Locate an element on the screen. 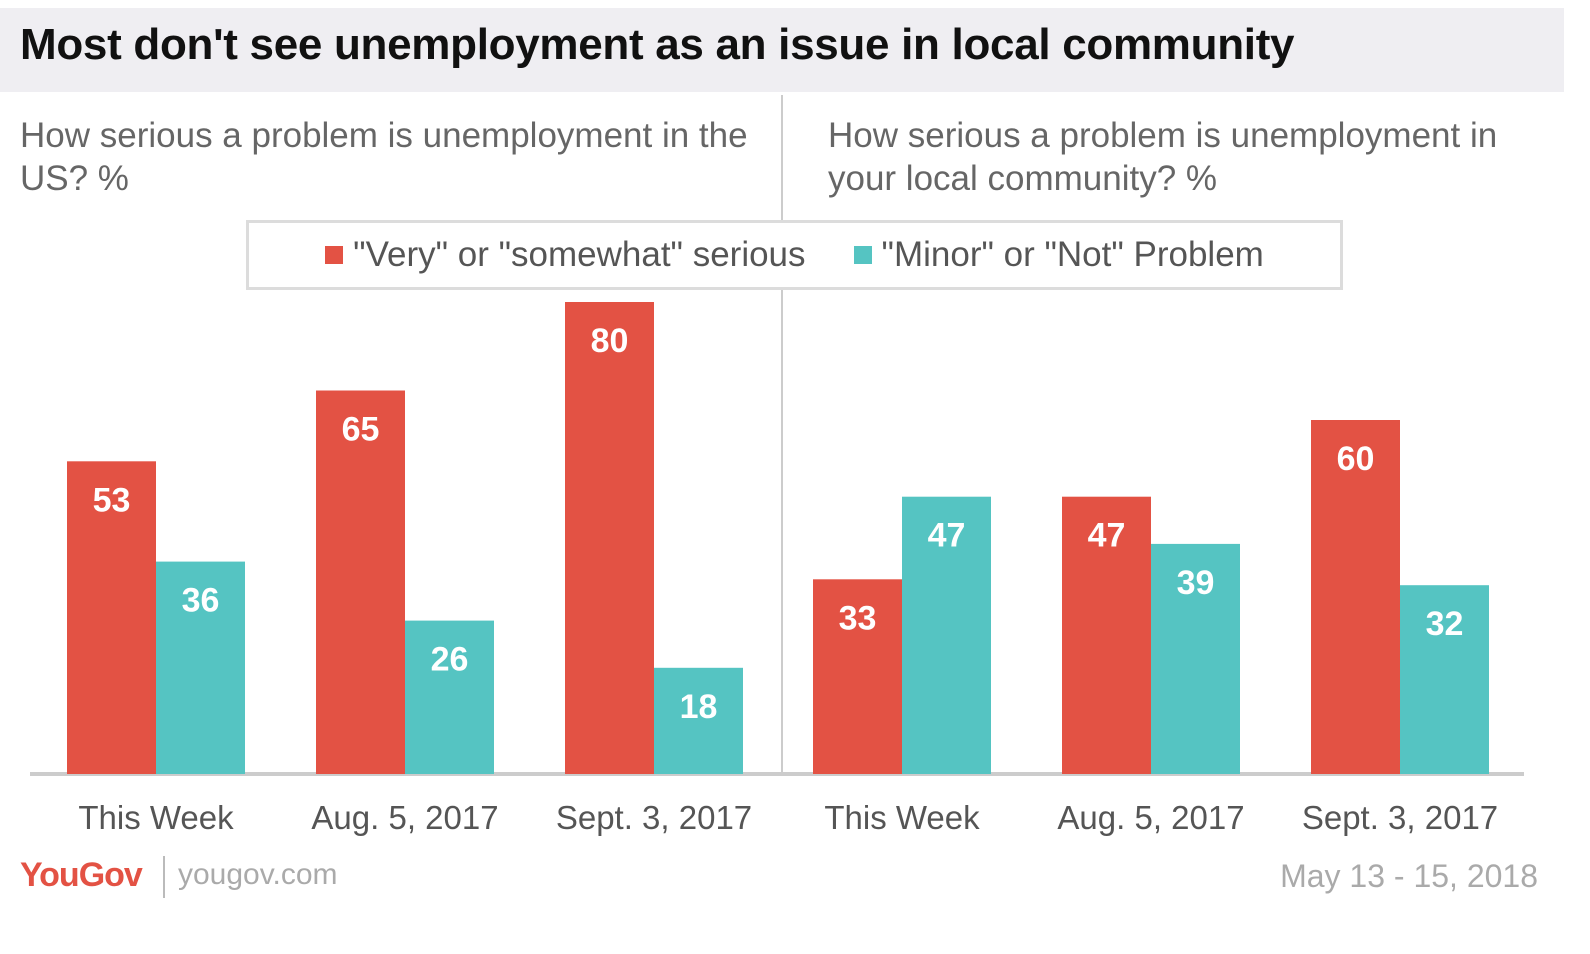  title-bar is located at coordinates (782, 50).